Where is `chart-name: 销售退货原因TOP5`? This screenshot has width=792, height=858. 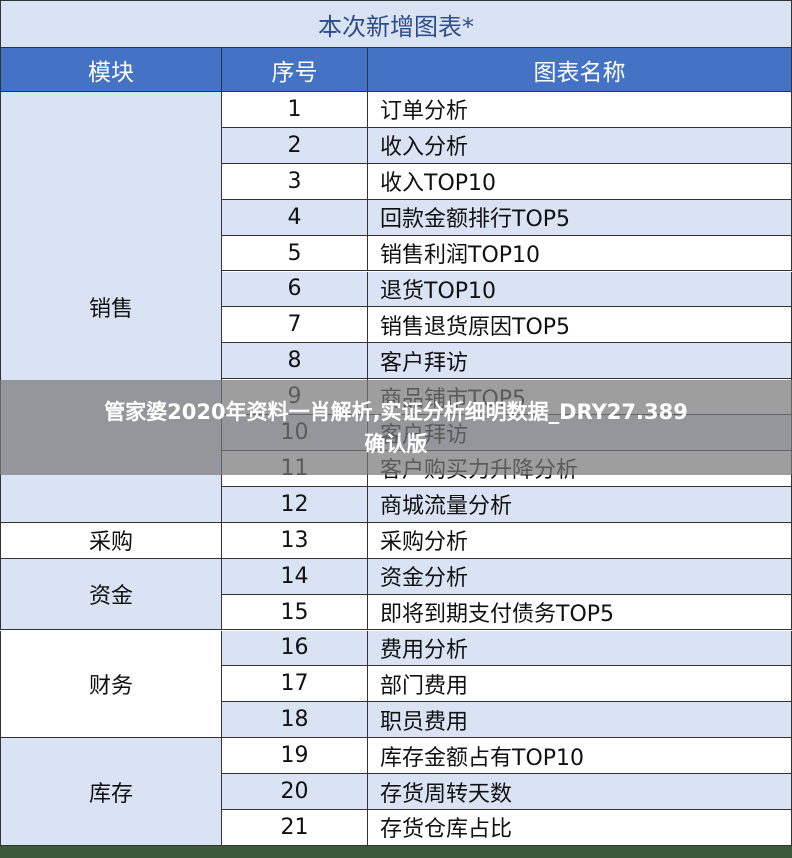 chart-name: 销售退货原因TOP5 is located at coordinates (580, 325).